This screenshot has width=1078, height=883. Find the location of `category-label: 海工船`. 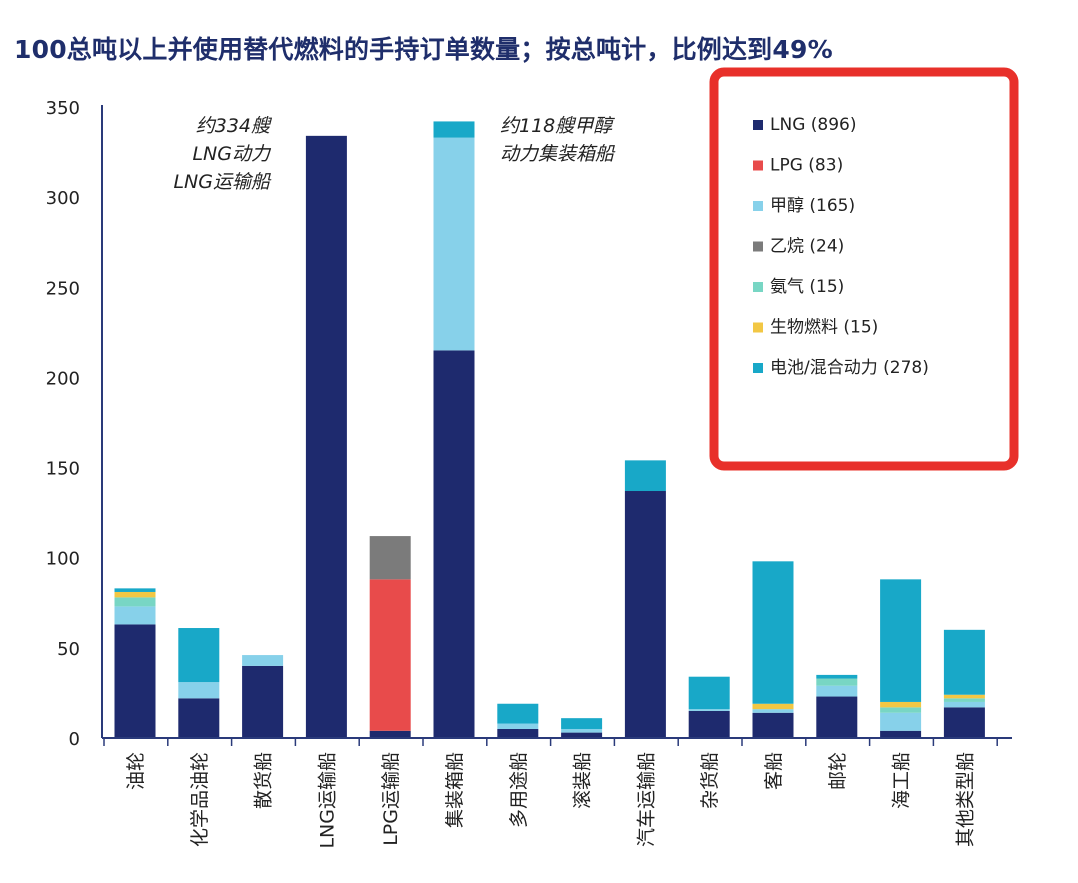

category-label: 海工船 is located at coordinates (902, 780).